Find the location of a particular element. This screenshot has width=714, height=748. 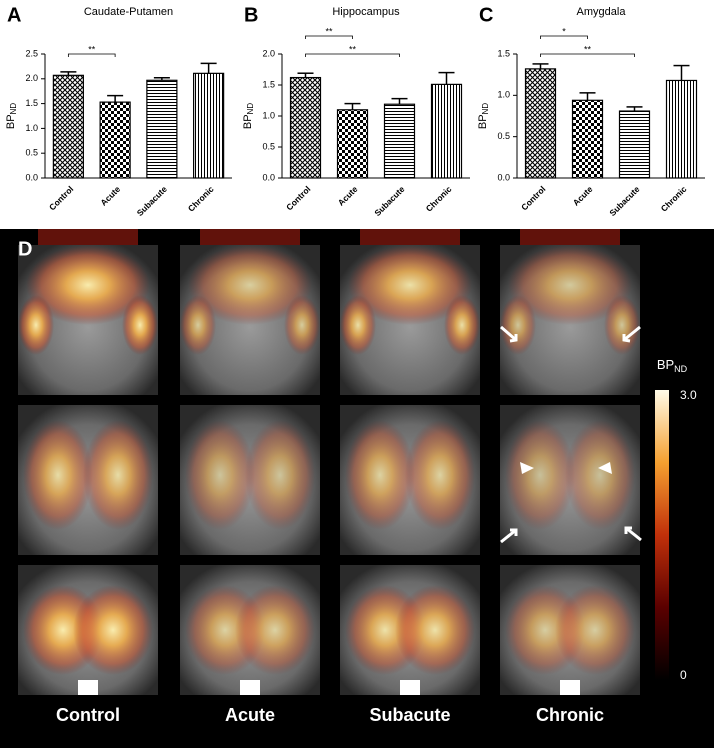

column-label: Acute is located at coordinates (250, 715).